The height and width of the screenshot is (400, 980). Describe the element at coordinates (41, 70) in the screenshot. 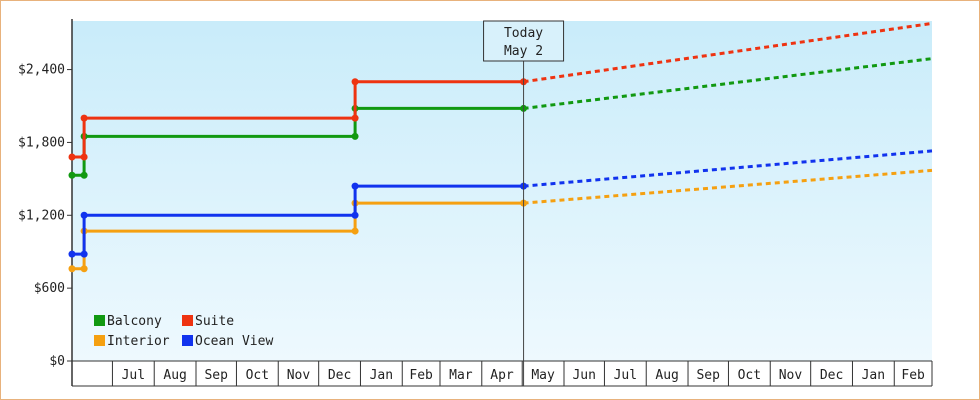

I see `y-tick-label: $2,400` at that location.